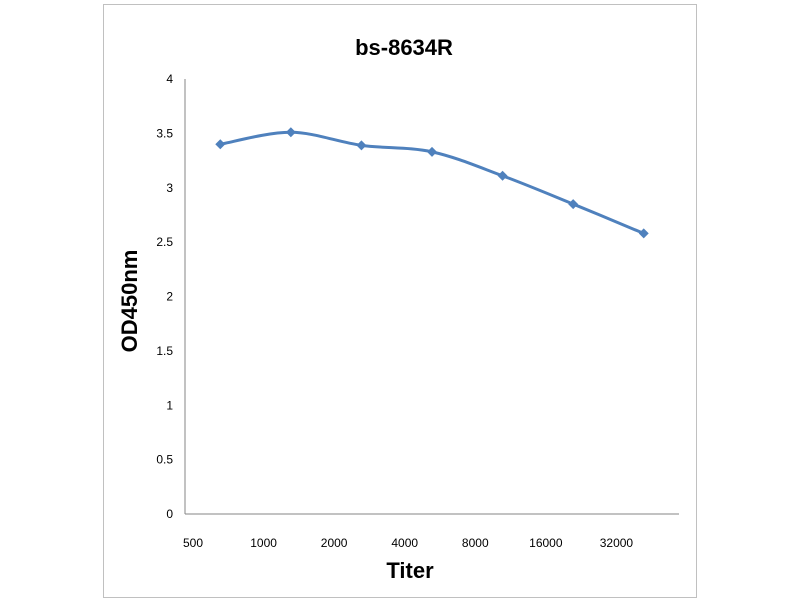  Describe the element at coordinates (410, 570) in the screenshot. I see `x-axis-title: Titer` at that location.